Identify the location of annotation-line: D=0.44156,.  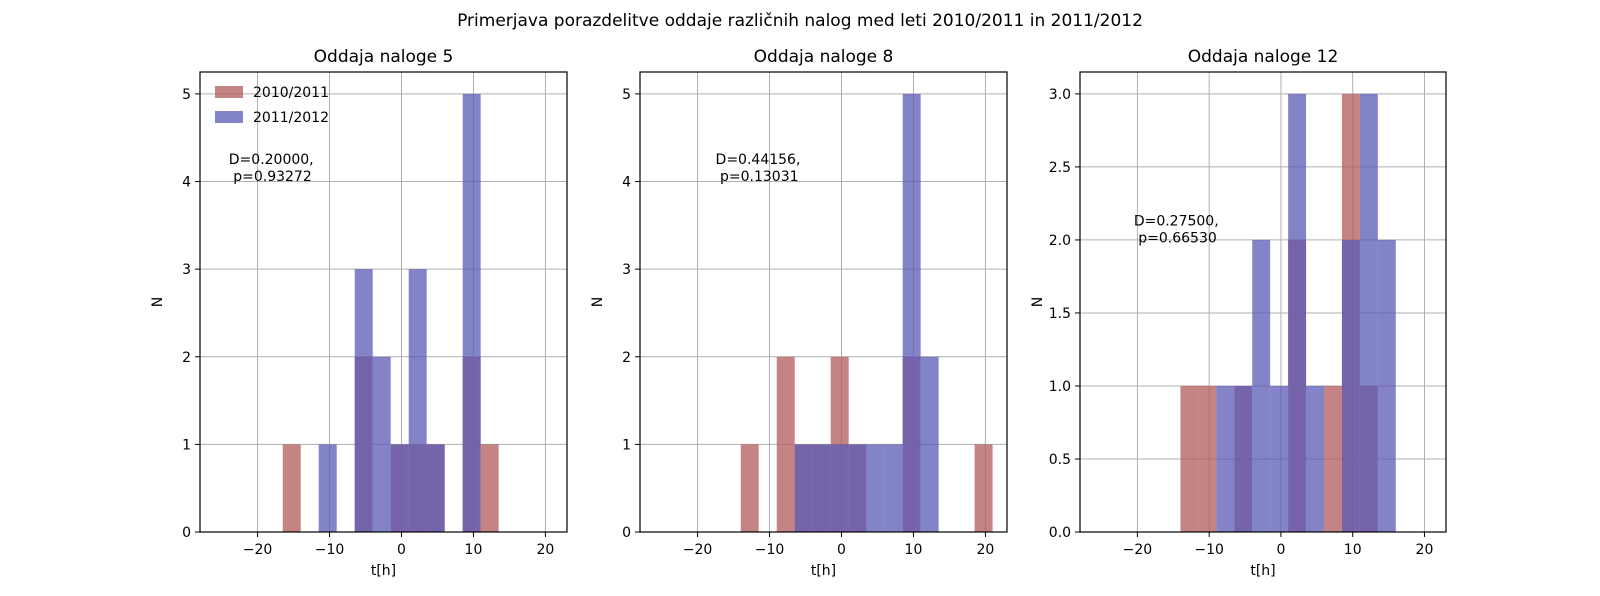
(758, 160).